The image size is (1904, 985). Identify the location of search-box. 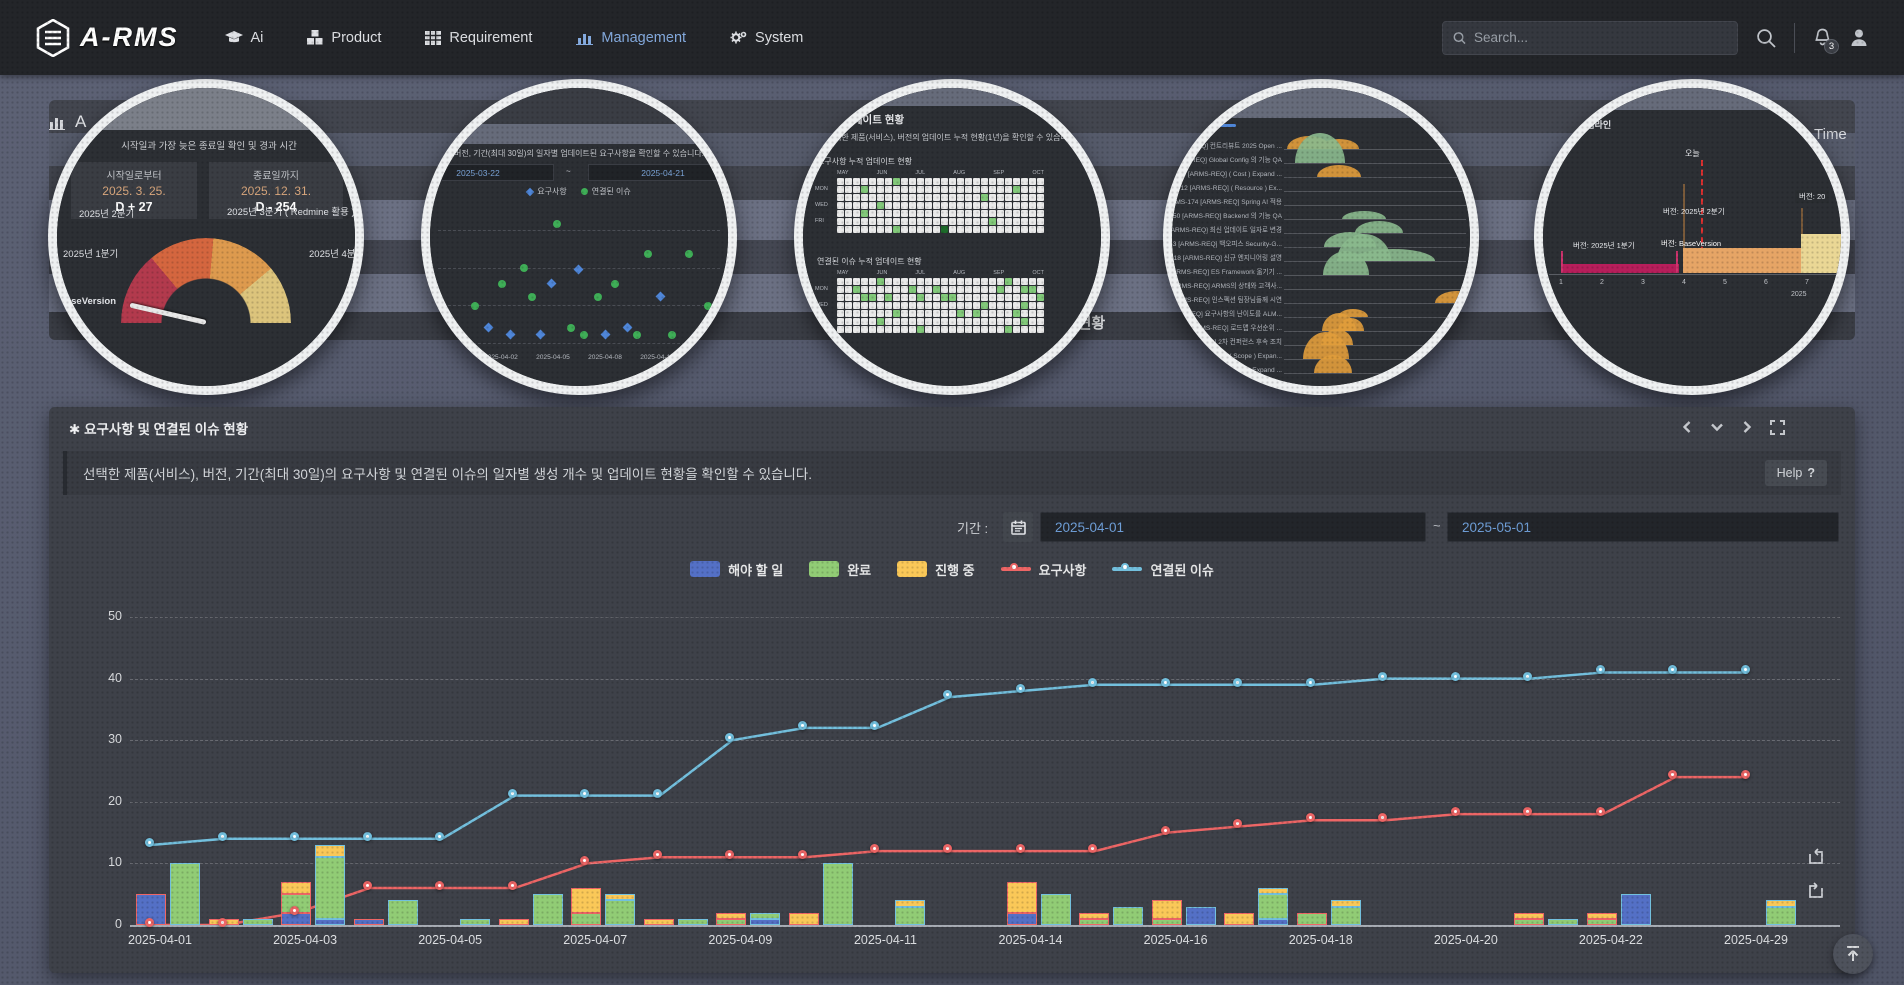
(1590, 37).